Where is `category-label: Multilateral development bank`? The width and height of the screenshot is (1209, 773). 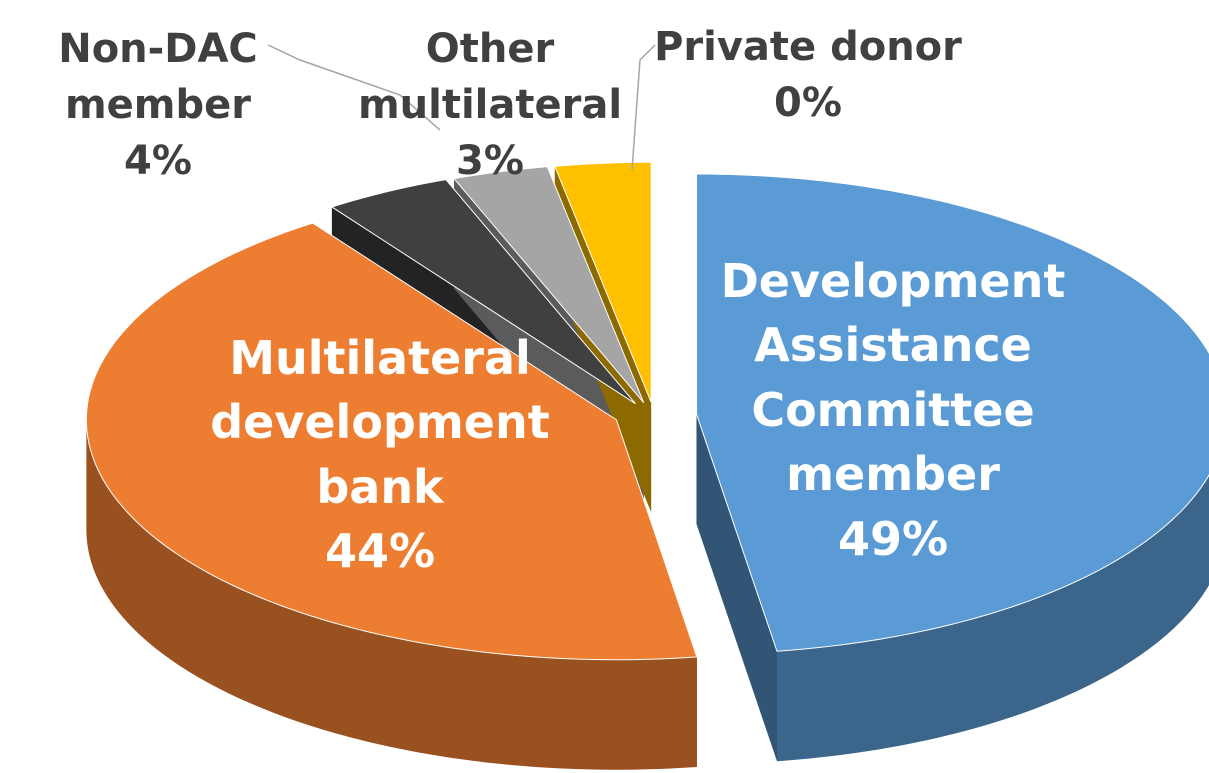 category-label: Multilateral development bank is located at coordinates (380, 422).